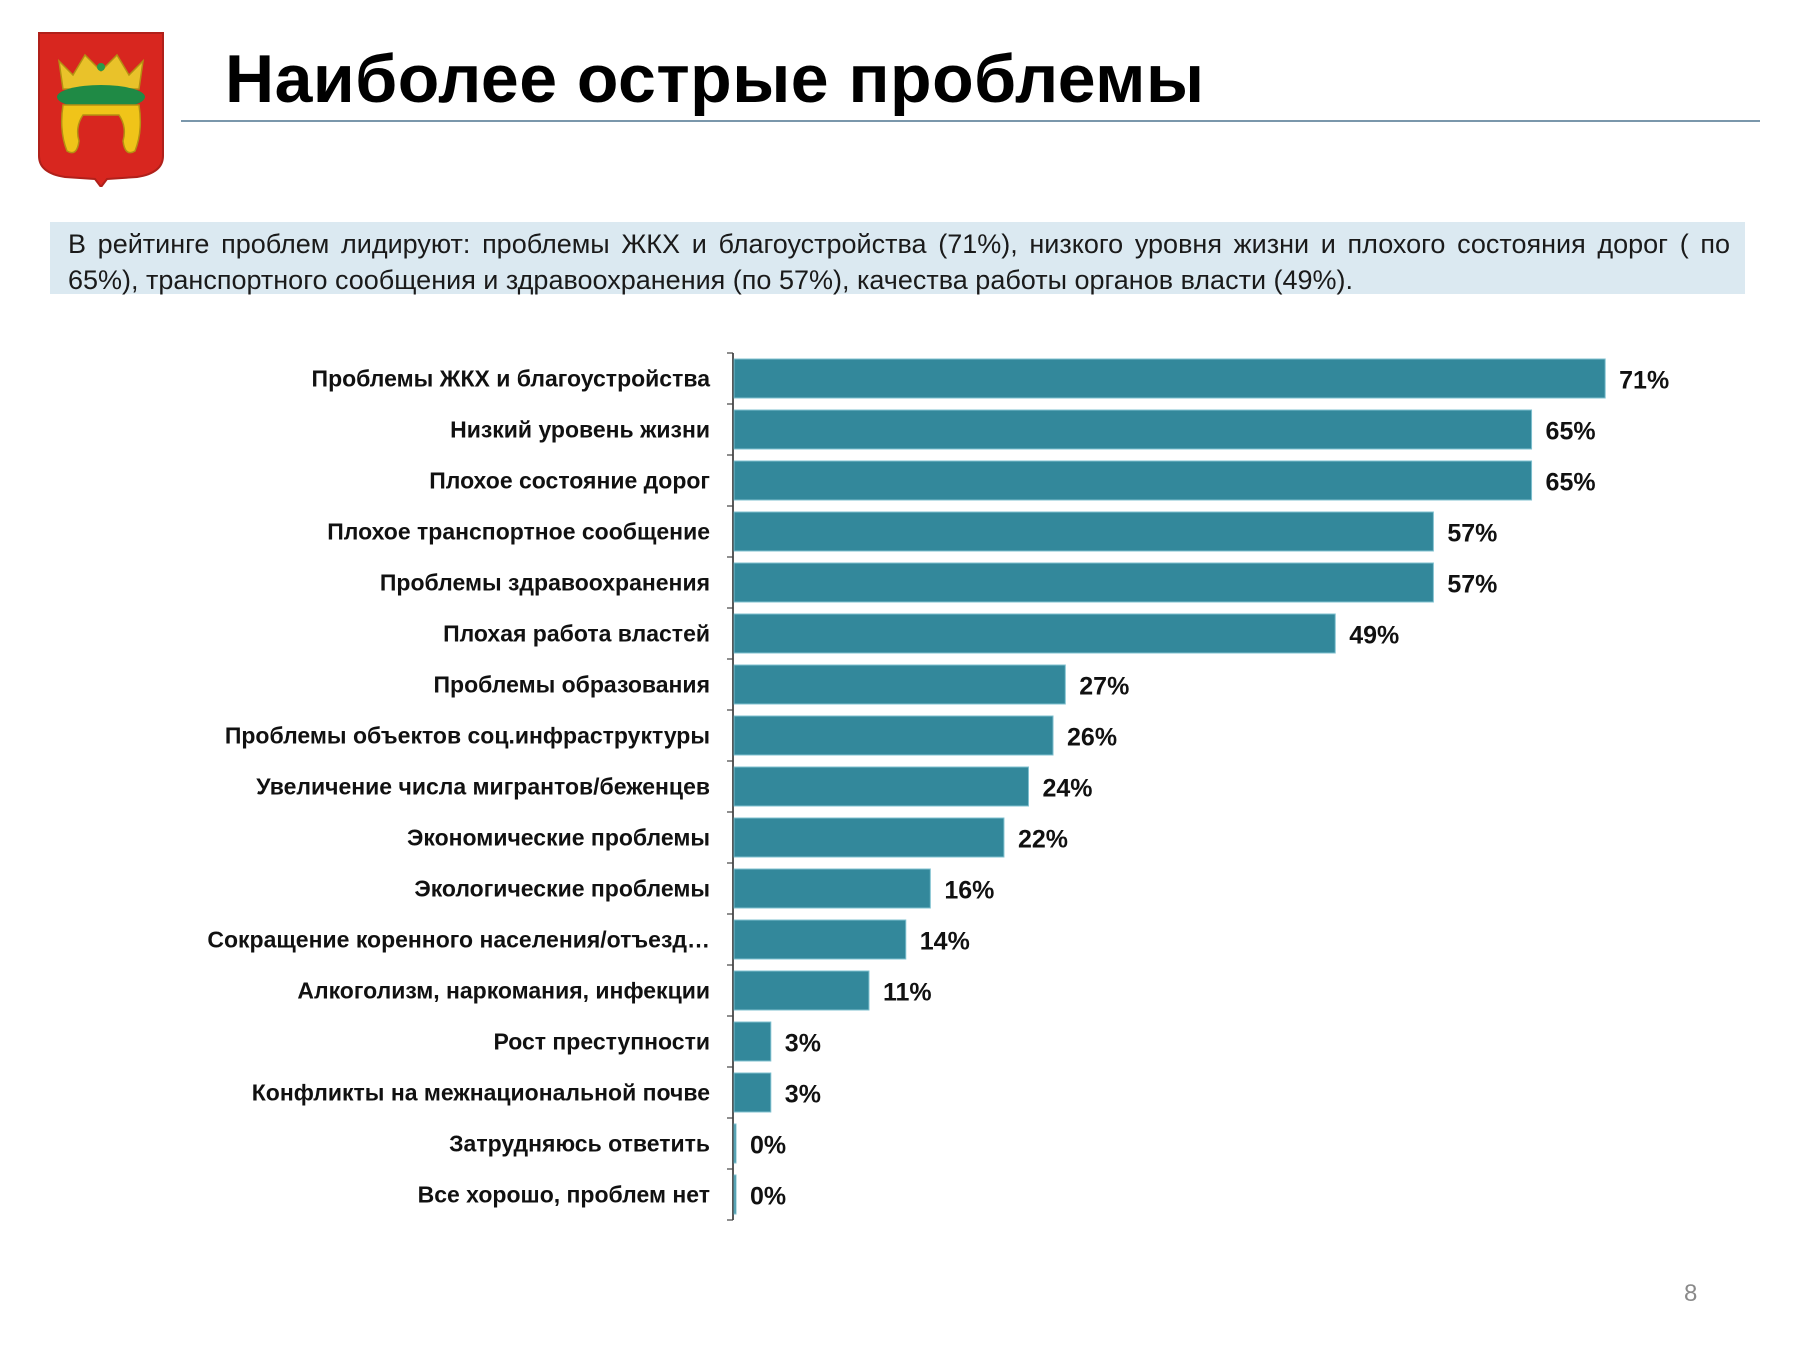 This screenshot has width=1800, height=1350. I want to click on page-title: Наиболее острые проблемы, so click(715, 79).